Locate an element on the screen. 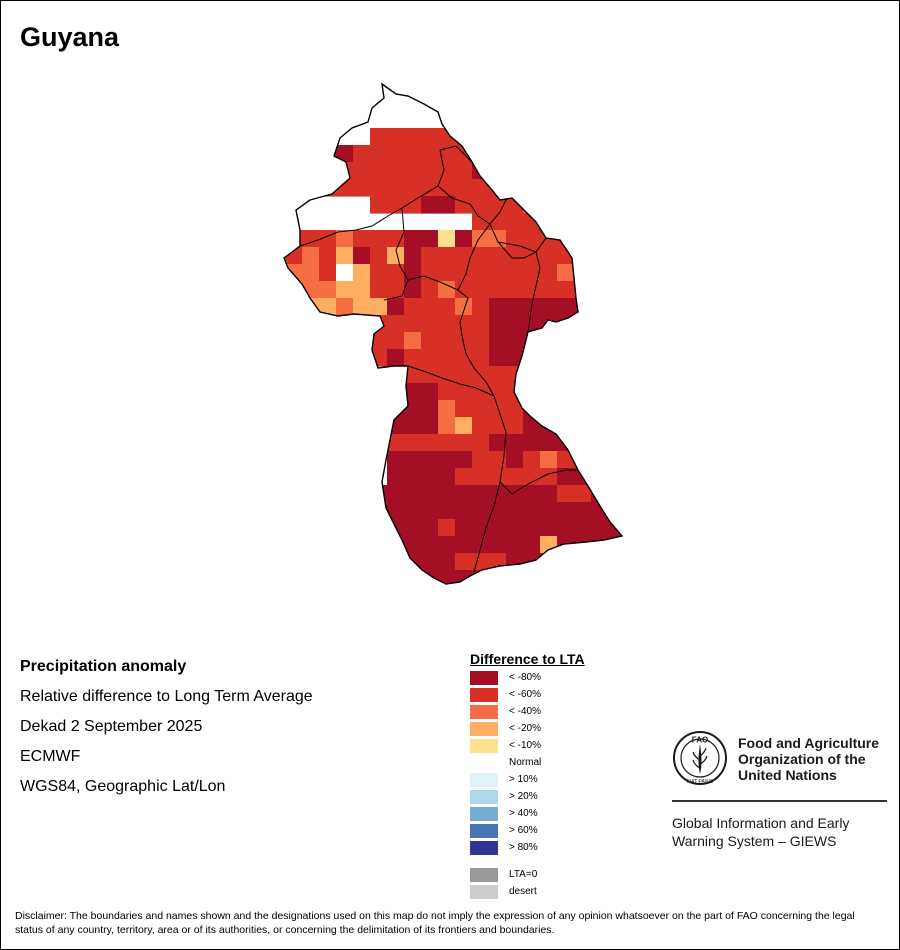 This screenshot has height=950, width=900. emblem-motto: FIAT PANIS is located at coordinates (700, 782).